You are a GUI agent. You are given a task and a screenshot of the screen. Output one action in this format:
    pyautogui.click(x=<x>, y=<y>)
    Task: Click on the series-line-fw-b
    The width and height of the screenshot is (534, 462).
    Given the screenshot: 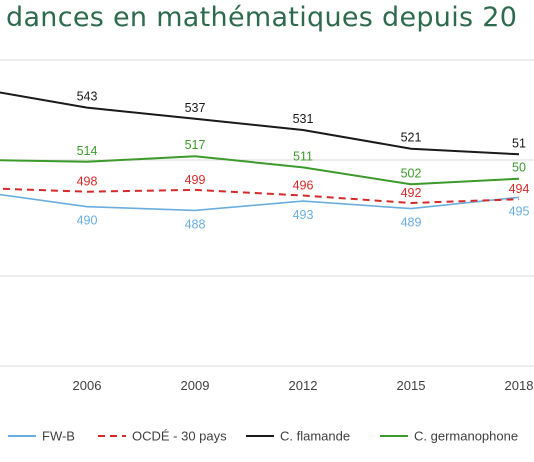 What is the action you would take?
    pyautogui.click(x=260, y=202)
    